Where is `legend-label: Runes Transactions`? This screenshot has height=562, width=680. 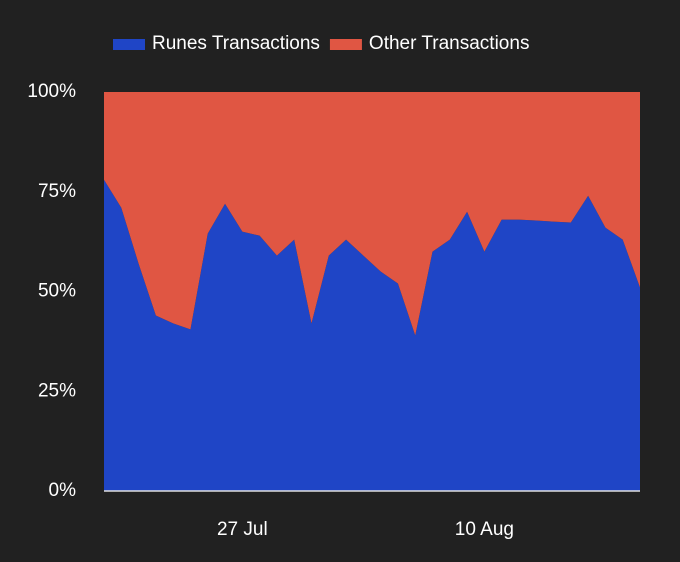 legend-label: Runes Transactions is located at coordinates (236, 43).